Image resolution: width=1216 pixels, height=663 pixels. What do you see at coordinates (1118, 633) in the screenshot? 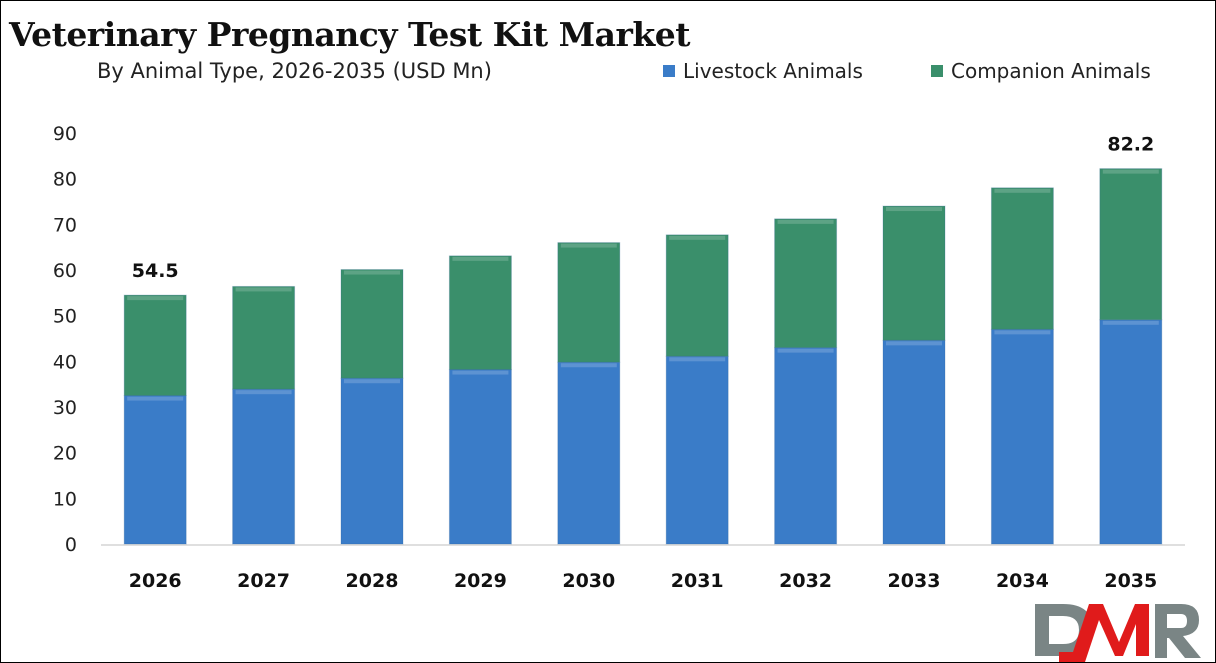
I see `dmr-logo` at bounding box center [1118, 633].